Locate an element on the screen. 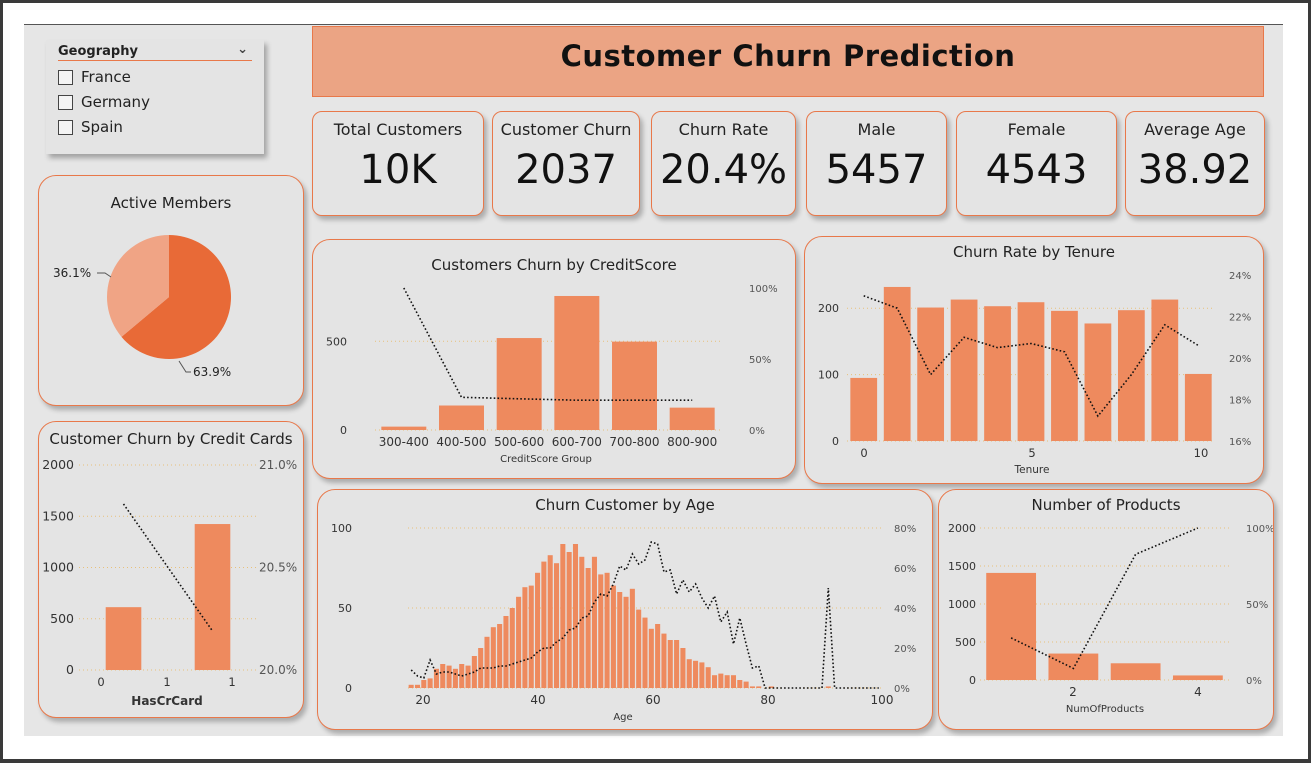 This screenshot has height=763, width=1311. active-members-chart: 63.9% 36.1% is located at coordinates (171, 290).